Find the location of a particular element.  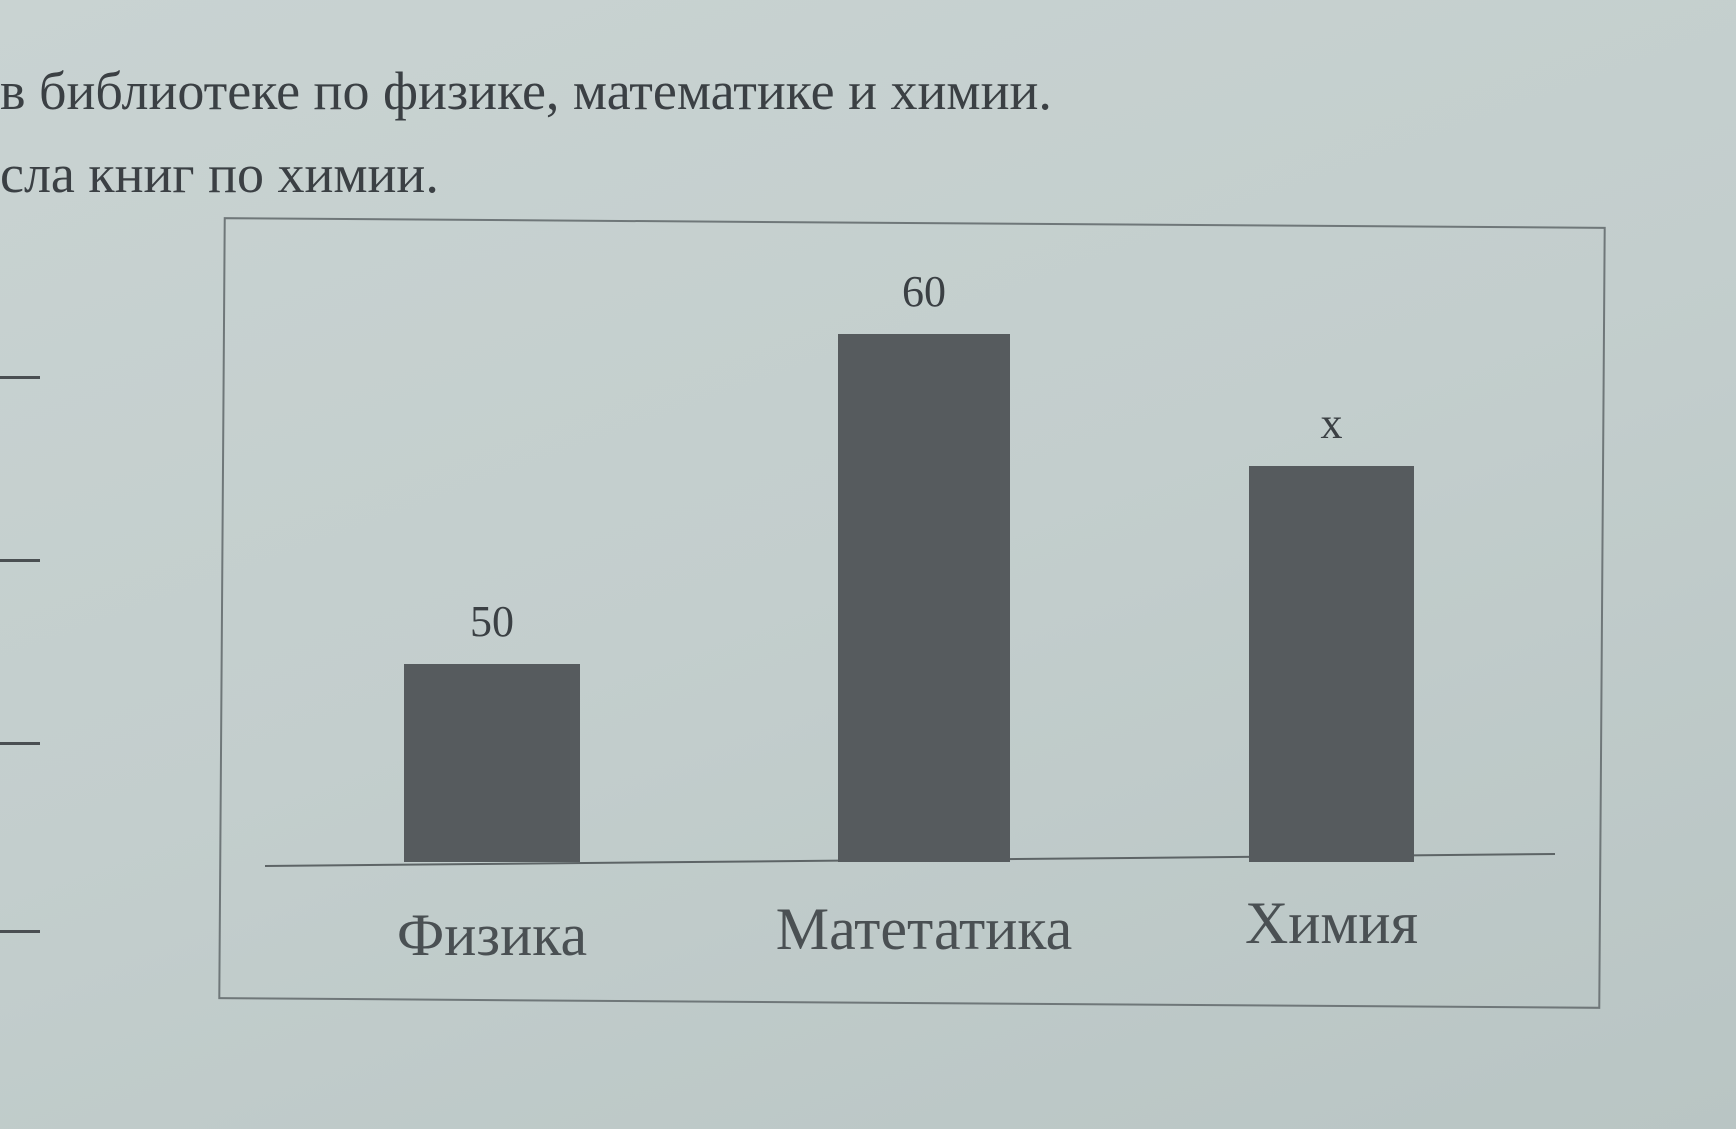

category-label-2: Матетатика is located at coordinates (924, 929).